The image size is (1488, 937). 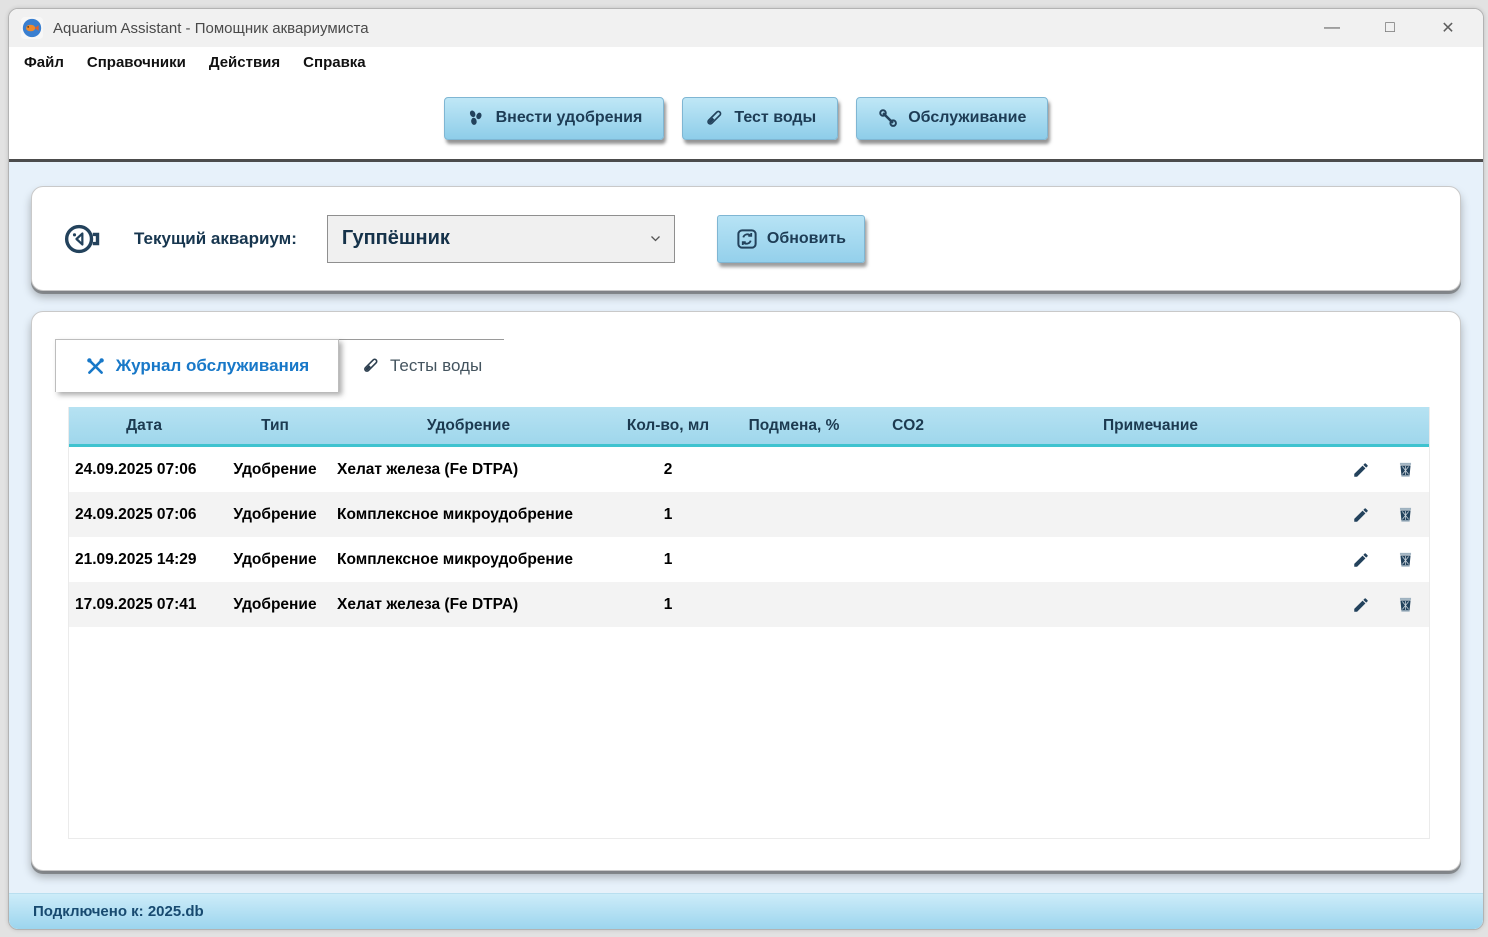 I want to click on chevron-down-icon, so click(x=655, y=238).